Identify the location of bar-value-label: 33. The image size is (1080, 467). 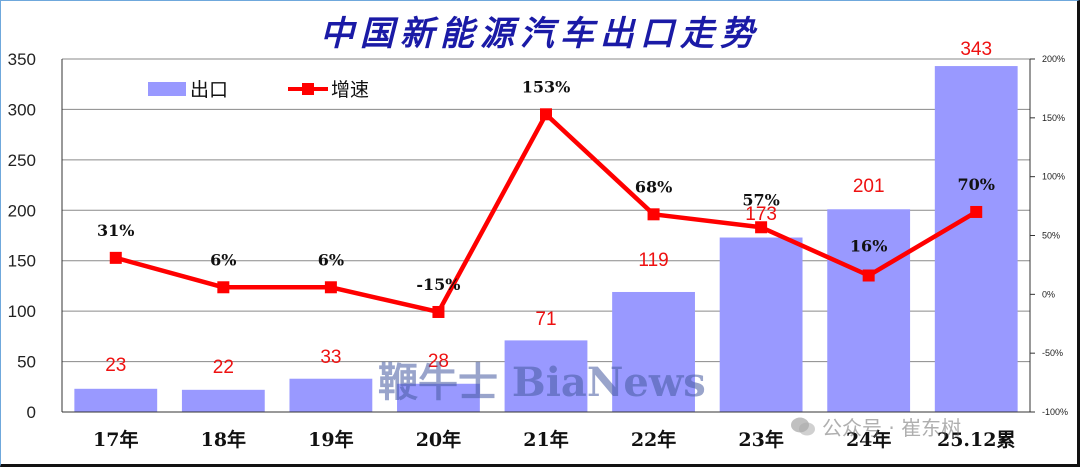
(330, 357).